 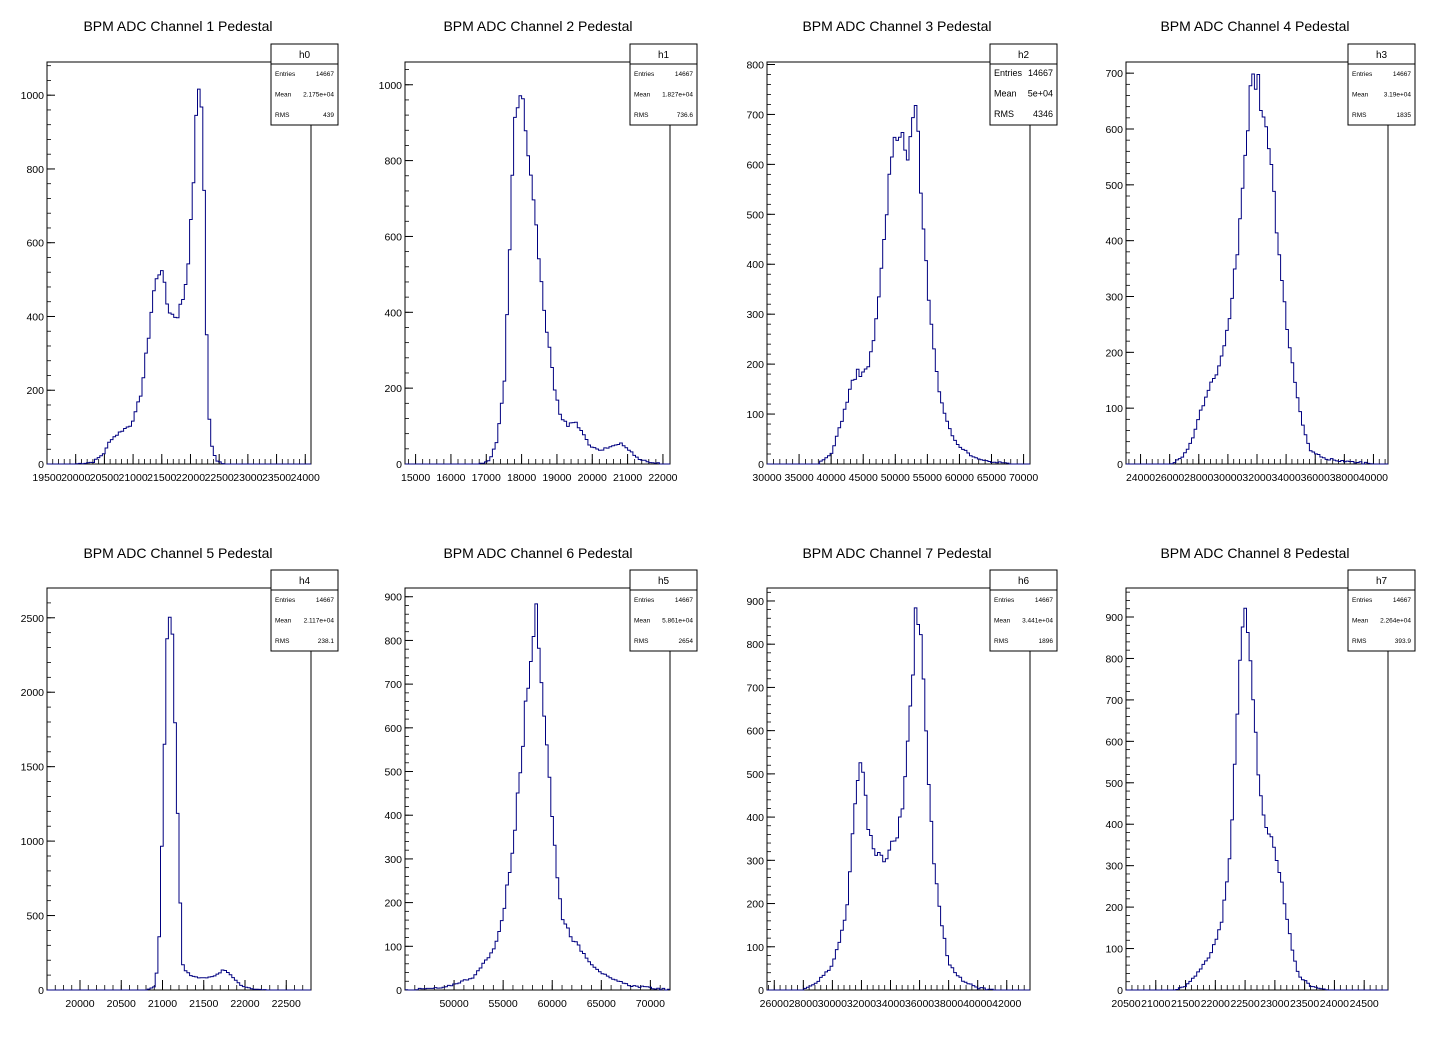 What do you see at coordinates (33, 693) in the screenshot?
I see `y-tick-label: 2000` at bounding box center [33, 693].